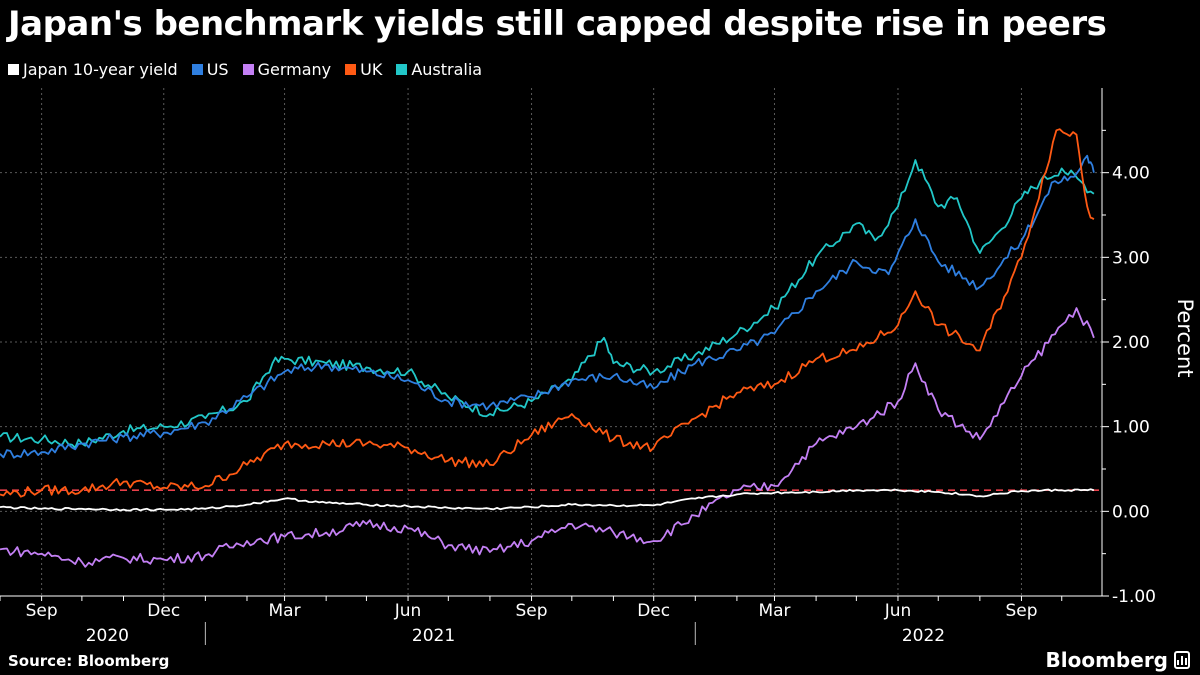 The height and width of the screenshot is (675, 1200). What do you see at coordinates (371, 69) in the screenshot?
I see `legend-label: UK` at bounding box center [371, 69].